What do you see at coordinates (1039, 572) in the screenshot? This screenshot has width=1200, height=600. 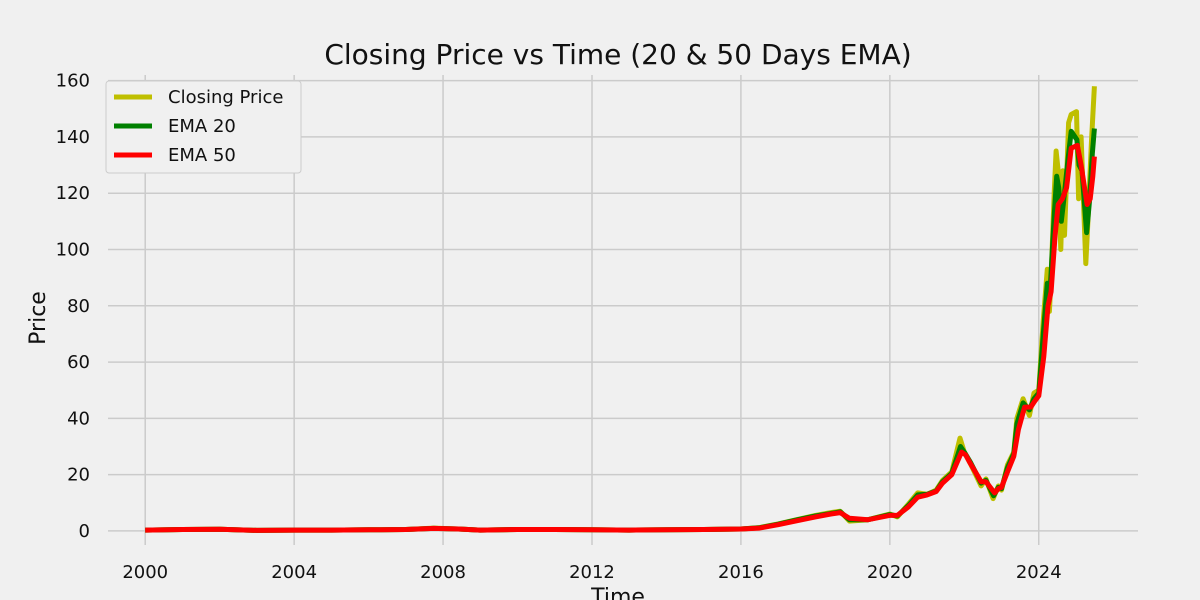 I see `x-tick-label: 2024` at bounding box center [1039, 572].